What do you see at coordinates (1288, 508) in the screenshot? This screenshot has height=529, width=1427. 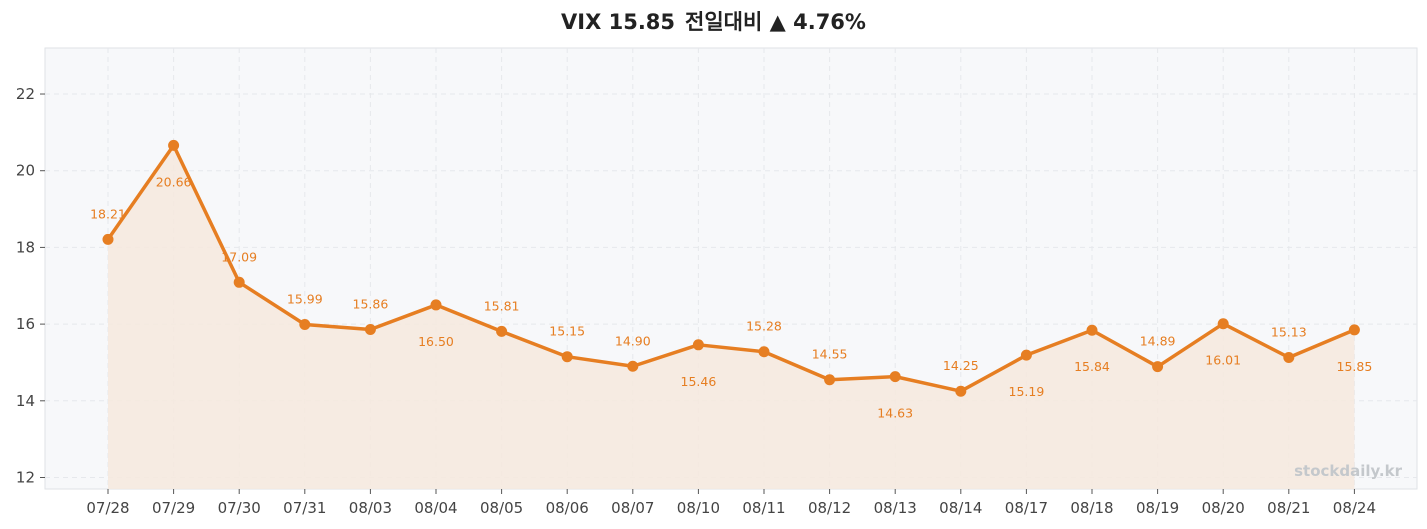 I see `x-tick-label: 08/21` at bounding box center [1288, 508].